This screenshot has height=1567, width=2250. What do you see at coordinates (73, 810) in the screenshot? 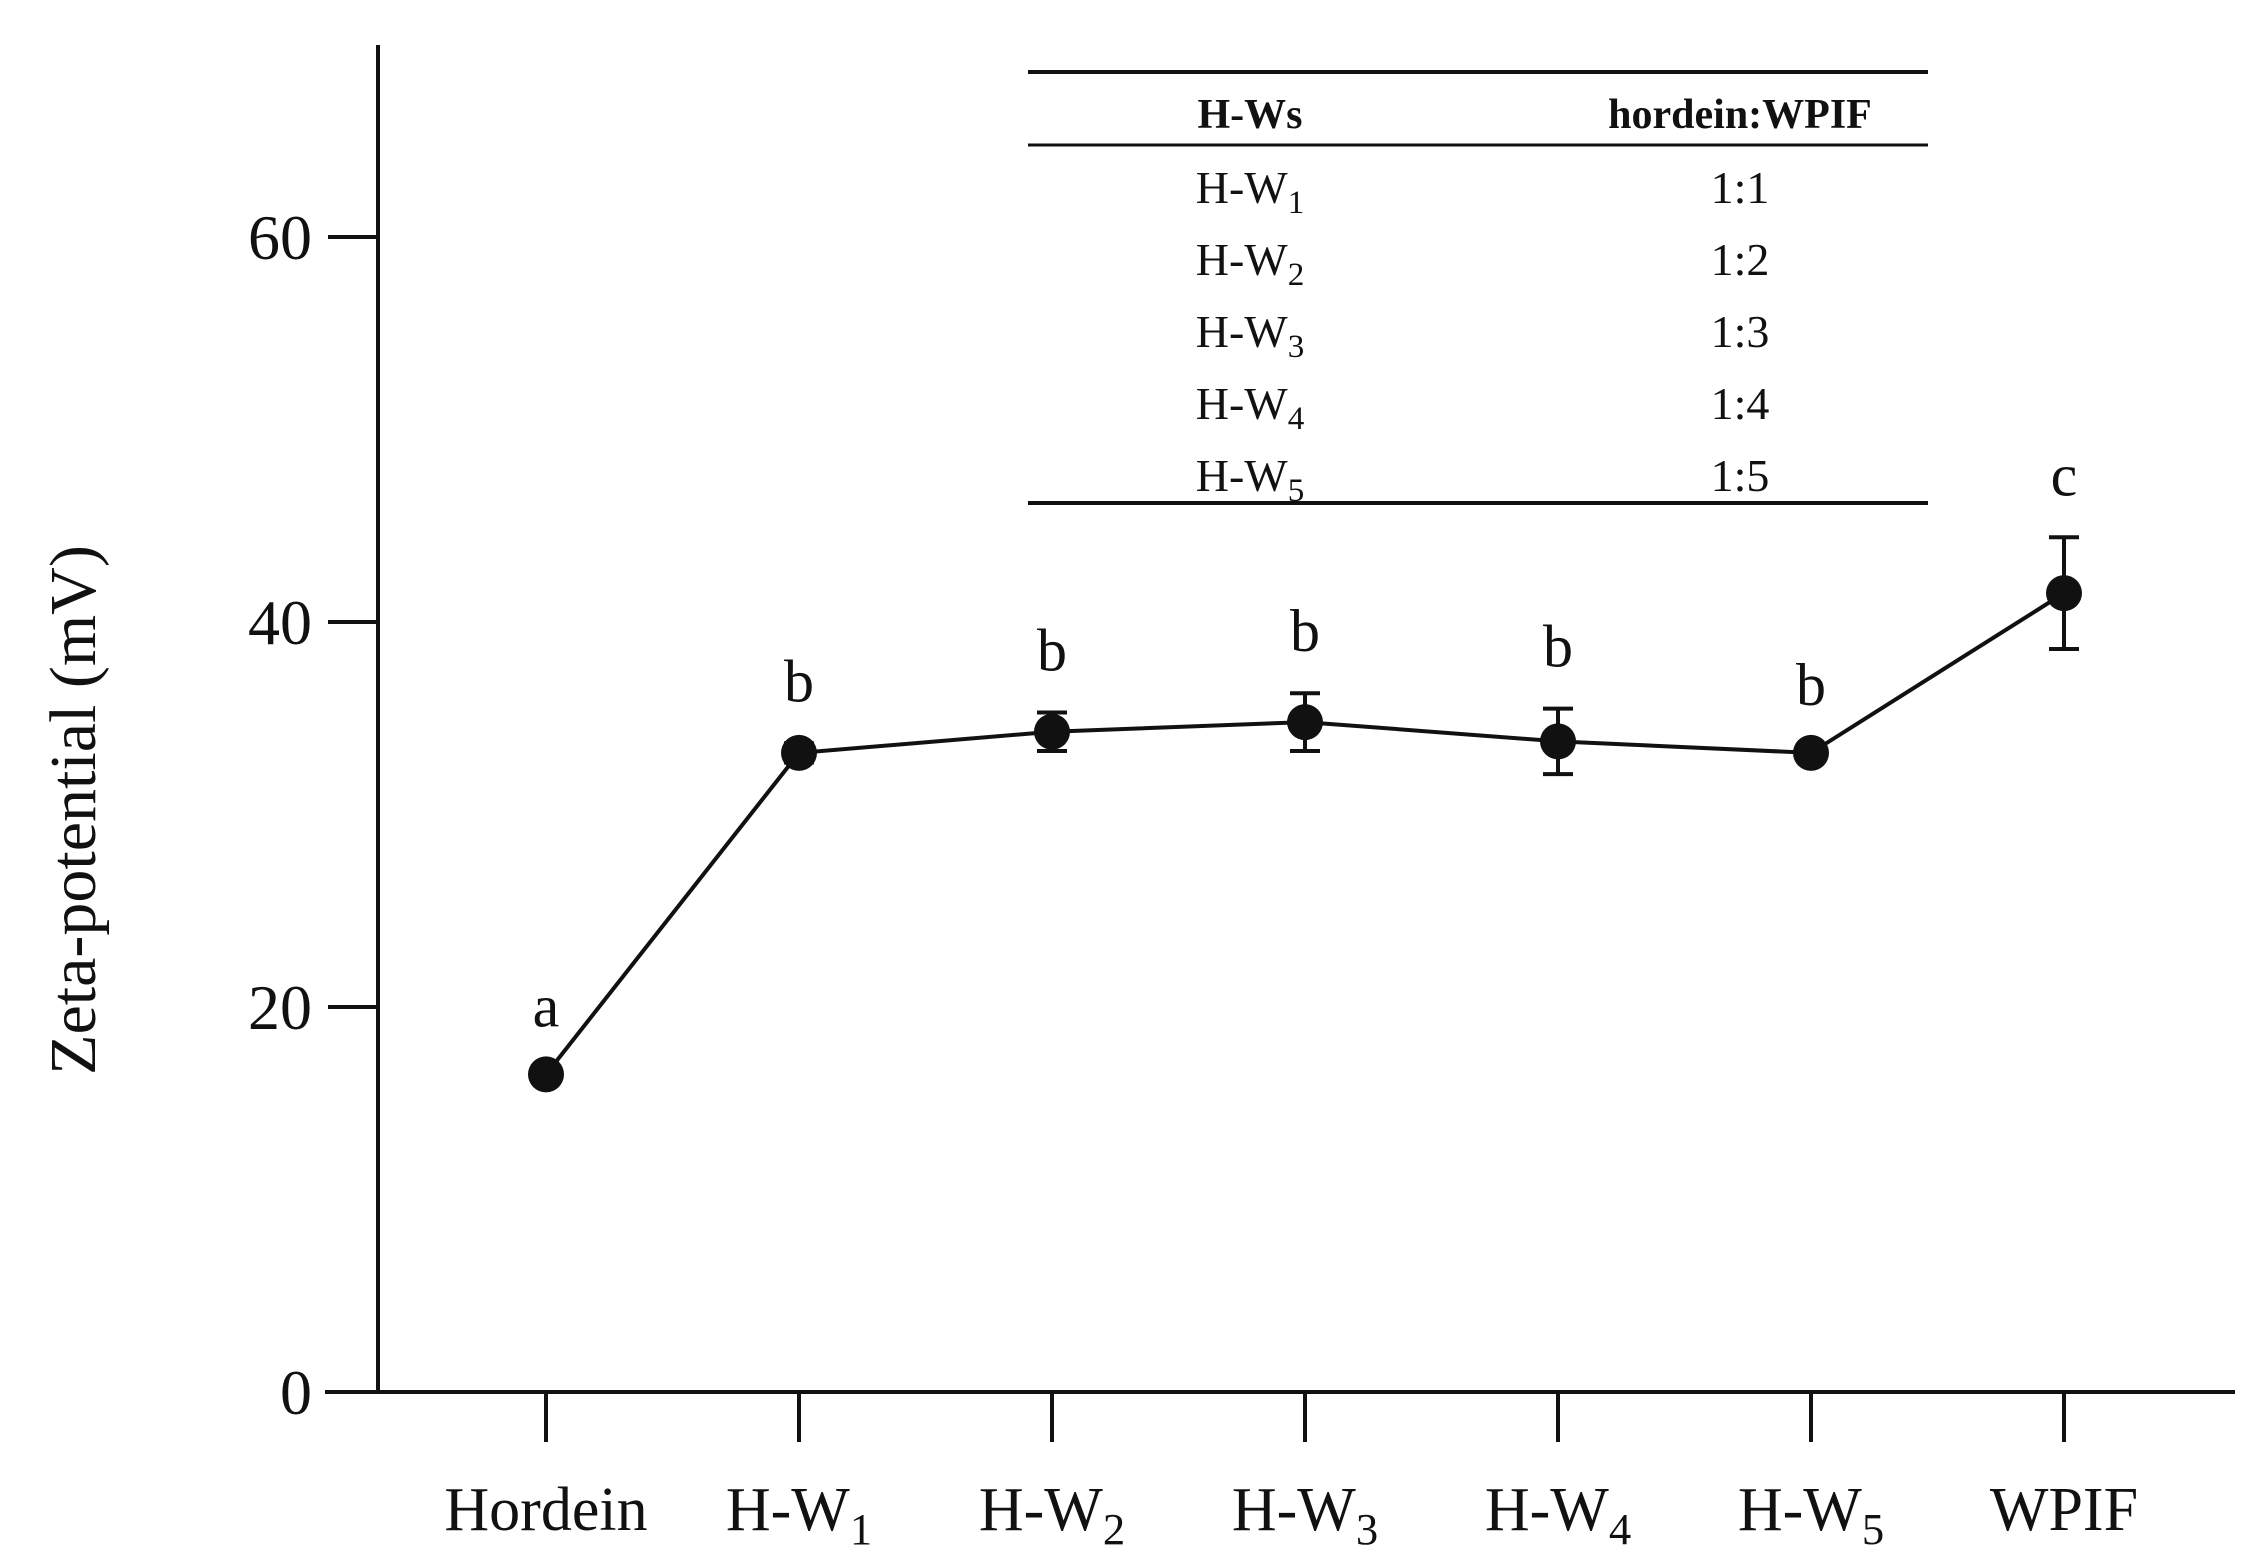
I see `y-axis-title: Zeta-potential (mV)` at bounding box center [73, 810].